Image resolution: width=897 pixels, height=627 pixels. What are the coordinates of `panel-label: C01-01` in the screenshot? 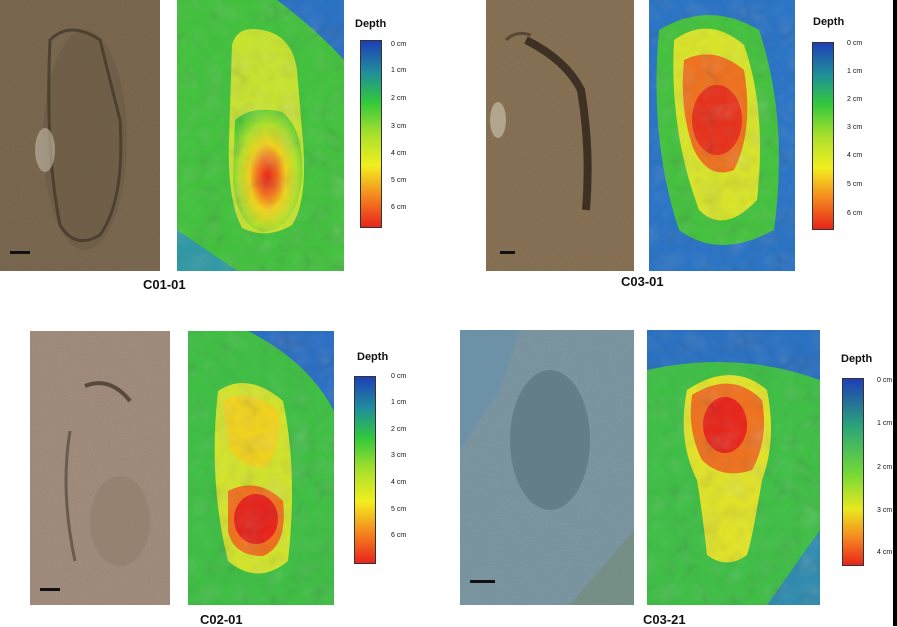 It's located at (164, 284).